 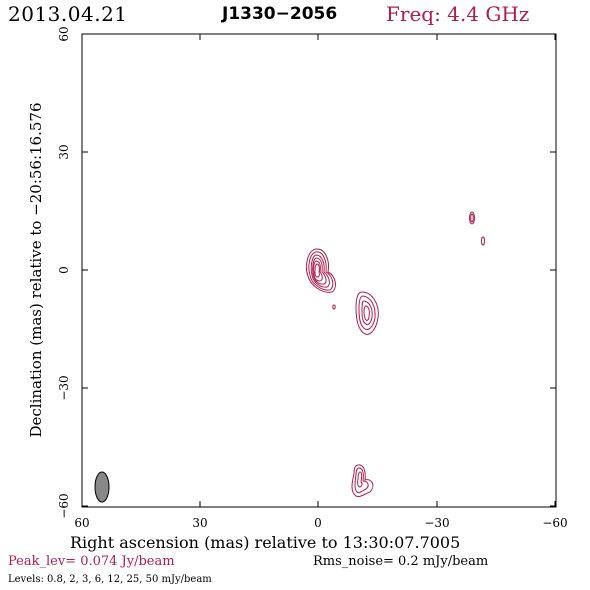 What do you see at coordinates (395, 354) in the screenshot?
I see `contour-lines` at bounding box center [395, 354].